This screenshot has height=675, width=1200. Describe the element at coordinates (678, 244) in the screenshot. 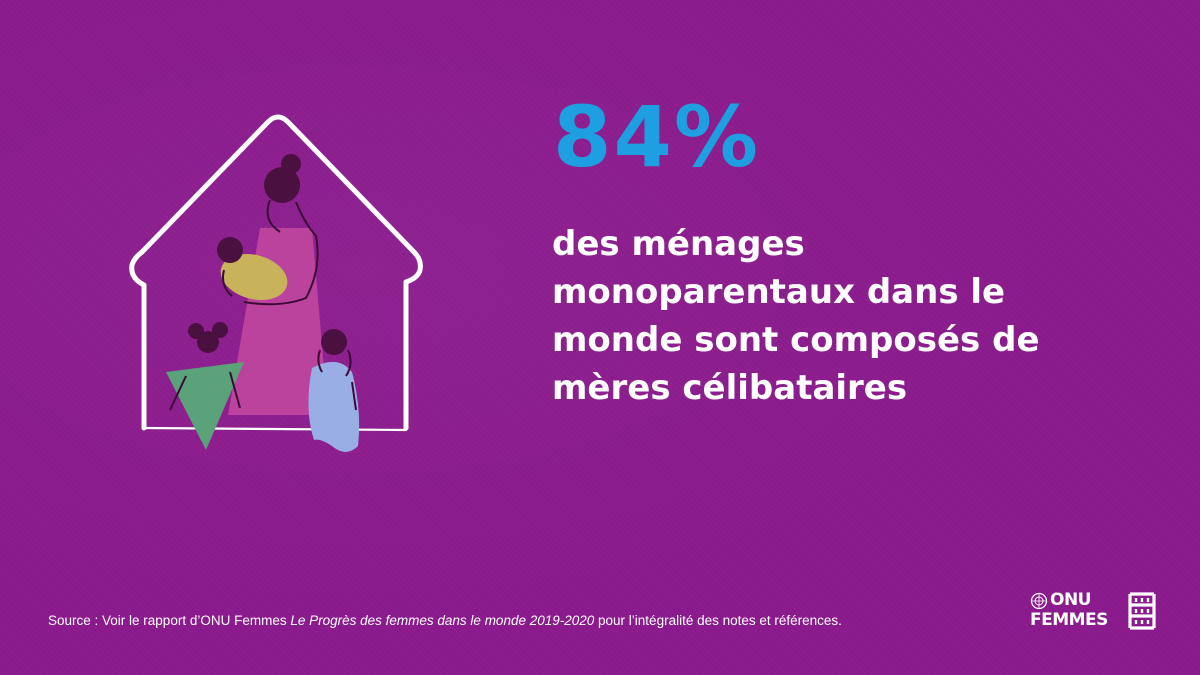

I see `statement-line: des ménages` at that location.